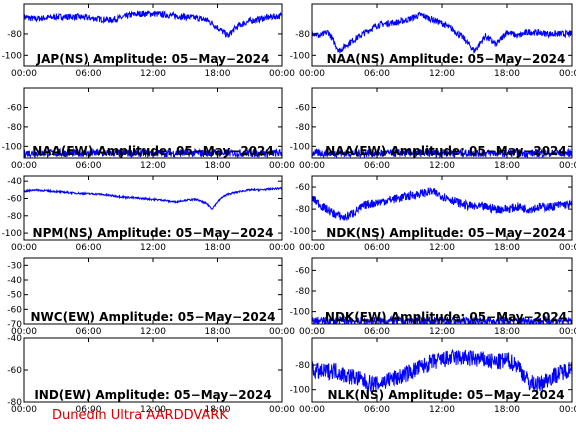 The width and height of the screenshot is (576, 432). I want to click on panel-title: NPM(NS) Amplitude: 05−May−2024, so click(153, 233).